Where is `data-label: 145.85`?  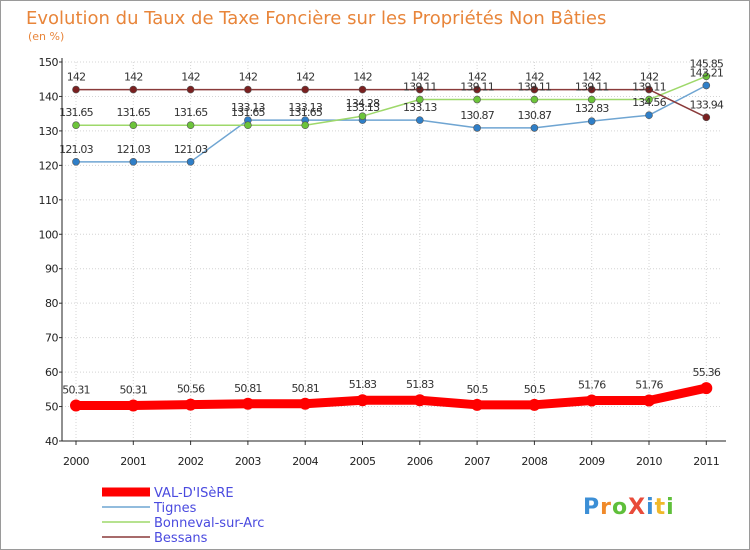
data-label: 145.85 is located at coordinates (706, 63).